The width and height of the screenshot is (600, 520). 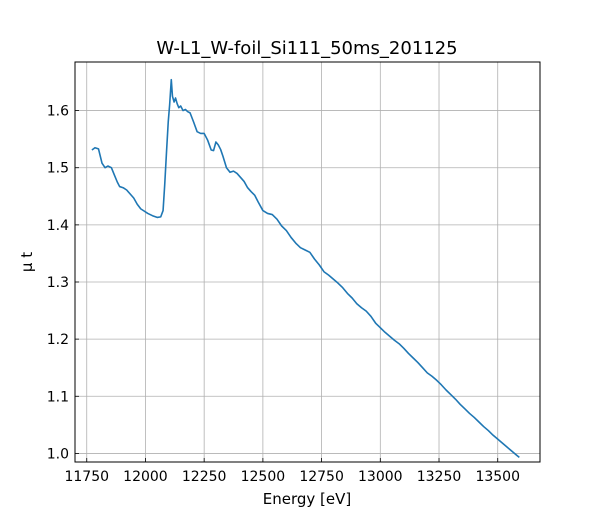 What do you see at coordinates (204, 477) in the screenshot?
I see `x-tick-label: 12250` at bounding box center [204, 477].